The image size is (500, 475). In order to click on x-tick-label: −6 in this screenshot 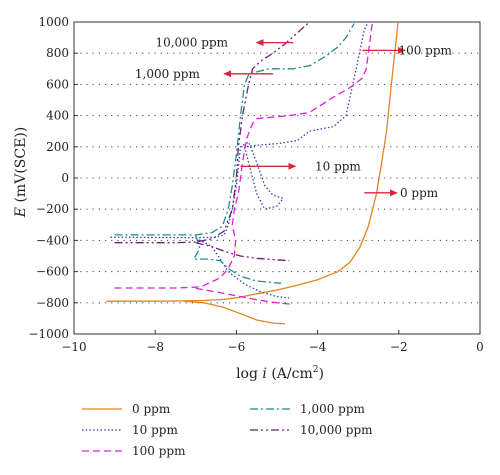, I will do `click(237, 347)`.